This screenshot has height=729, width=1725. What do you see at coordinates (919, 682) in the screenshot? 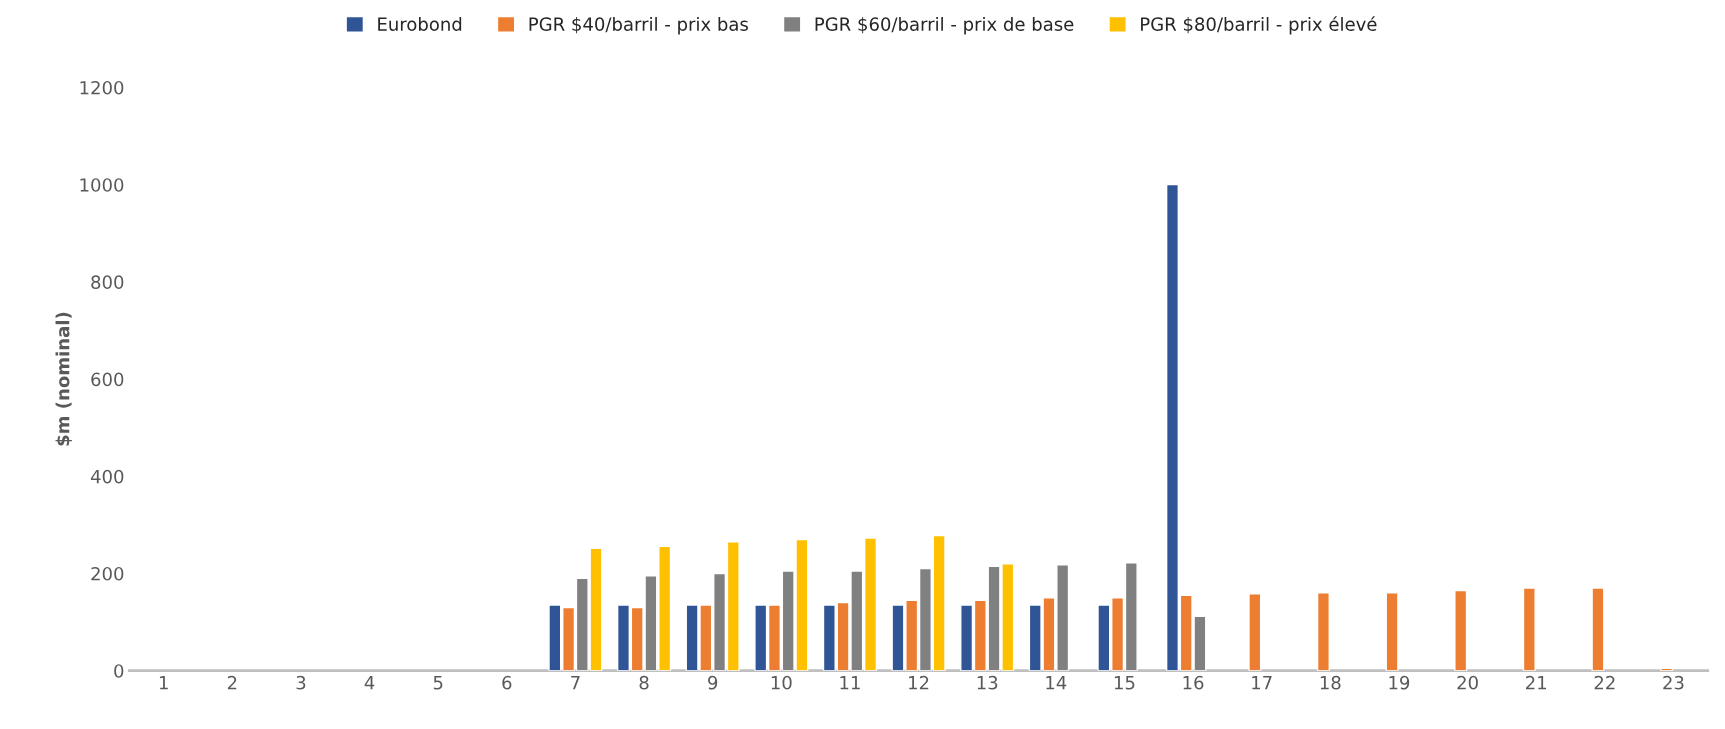
I see `x-tick-label: 12` at bounding box center [919, 682].